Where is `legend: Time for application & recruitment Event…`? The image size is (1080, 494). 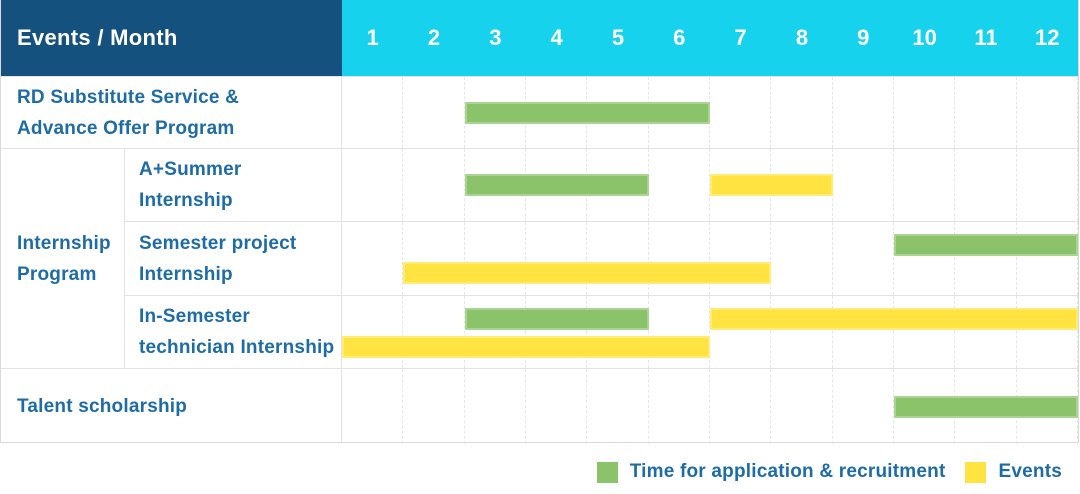
legend: Time for application & recruitment Event… is located at coordinates (531, 472).